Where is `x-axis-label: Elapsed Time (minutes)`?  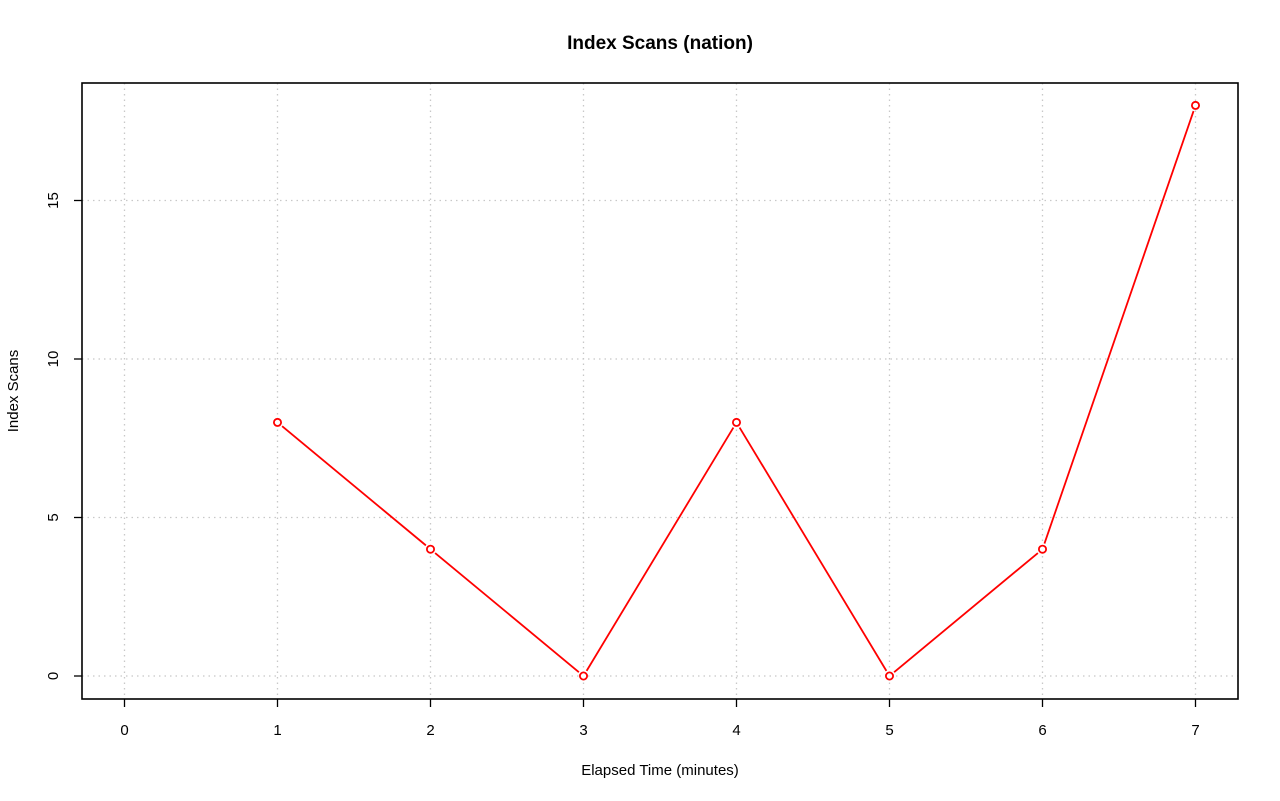
x-axis-label: Elapsed Time (minutes) is located at coordinates (660, 770).